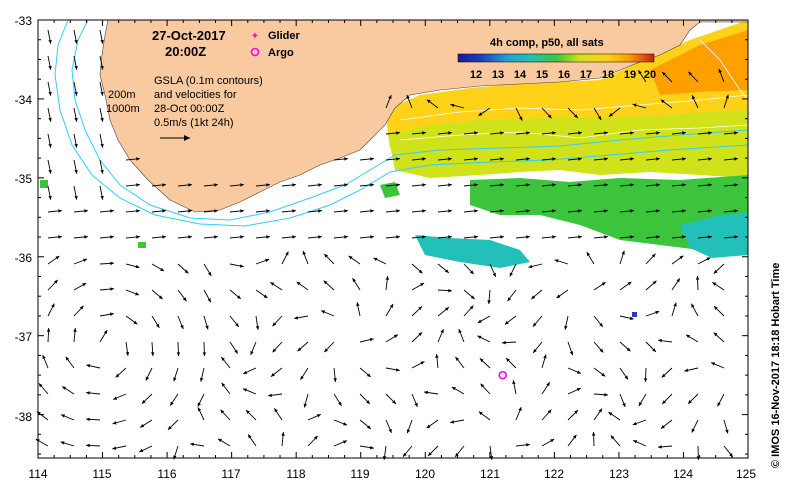 Image resolution: width=790 pixels, height=492 pixels. Describe the element at coordinates (189, 109) in the screenshot. I see `gsla-line-3: 28-Oct 00:00Z` at that location.